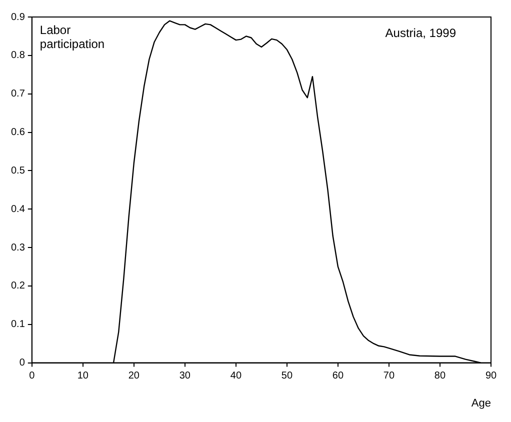  I want to click on x-axis-title: Age, so click(481, 403).